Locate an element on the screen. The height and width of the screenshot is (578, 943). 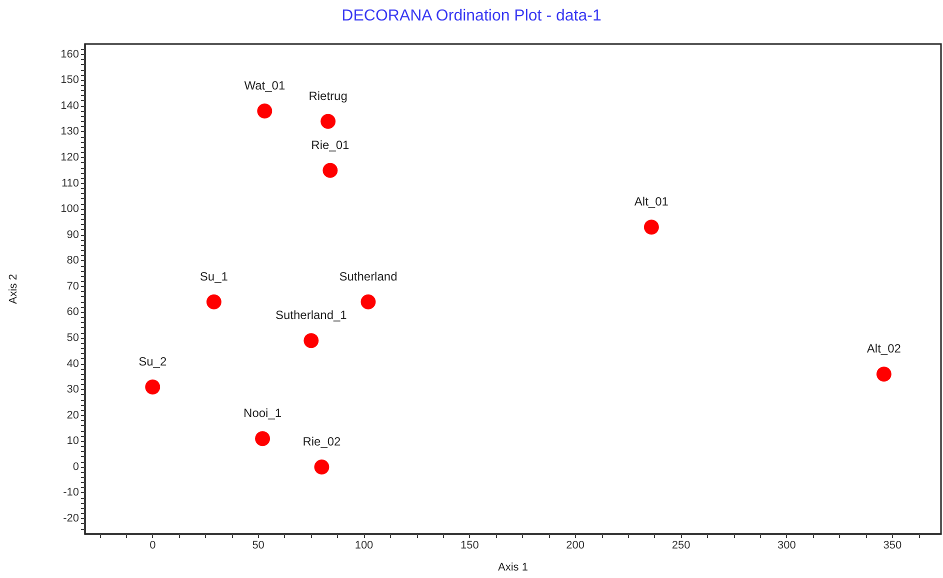
y-tick-label: 130 is located at coordinates (69, 132).